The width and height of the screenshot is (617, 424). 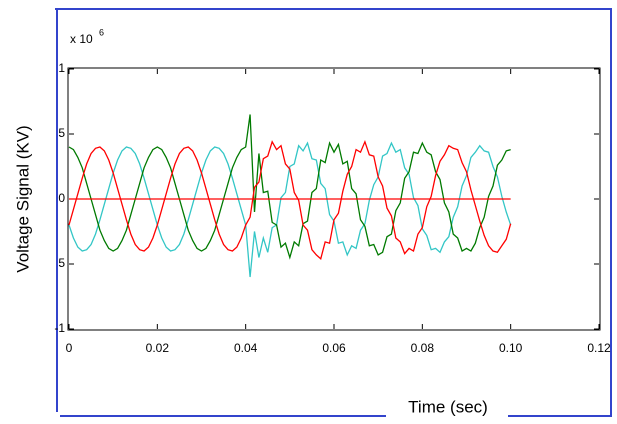 I want to click on y-tick-label: 1, so click(x=61, y=68).